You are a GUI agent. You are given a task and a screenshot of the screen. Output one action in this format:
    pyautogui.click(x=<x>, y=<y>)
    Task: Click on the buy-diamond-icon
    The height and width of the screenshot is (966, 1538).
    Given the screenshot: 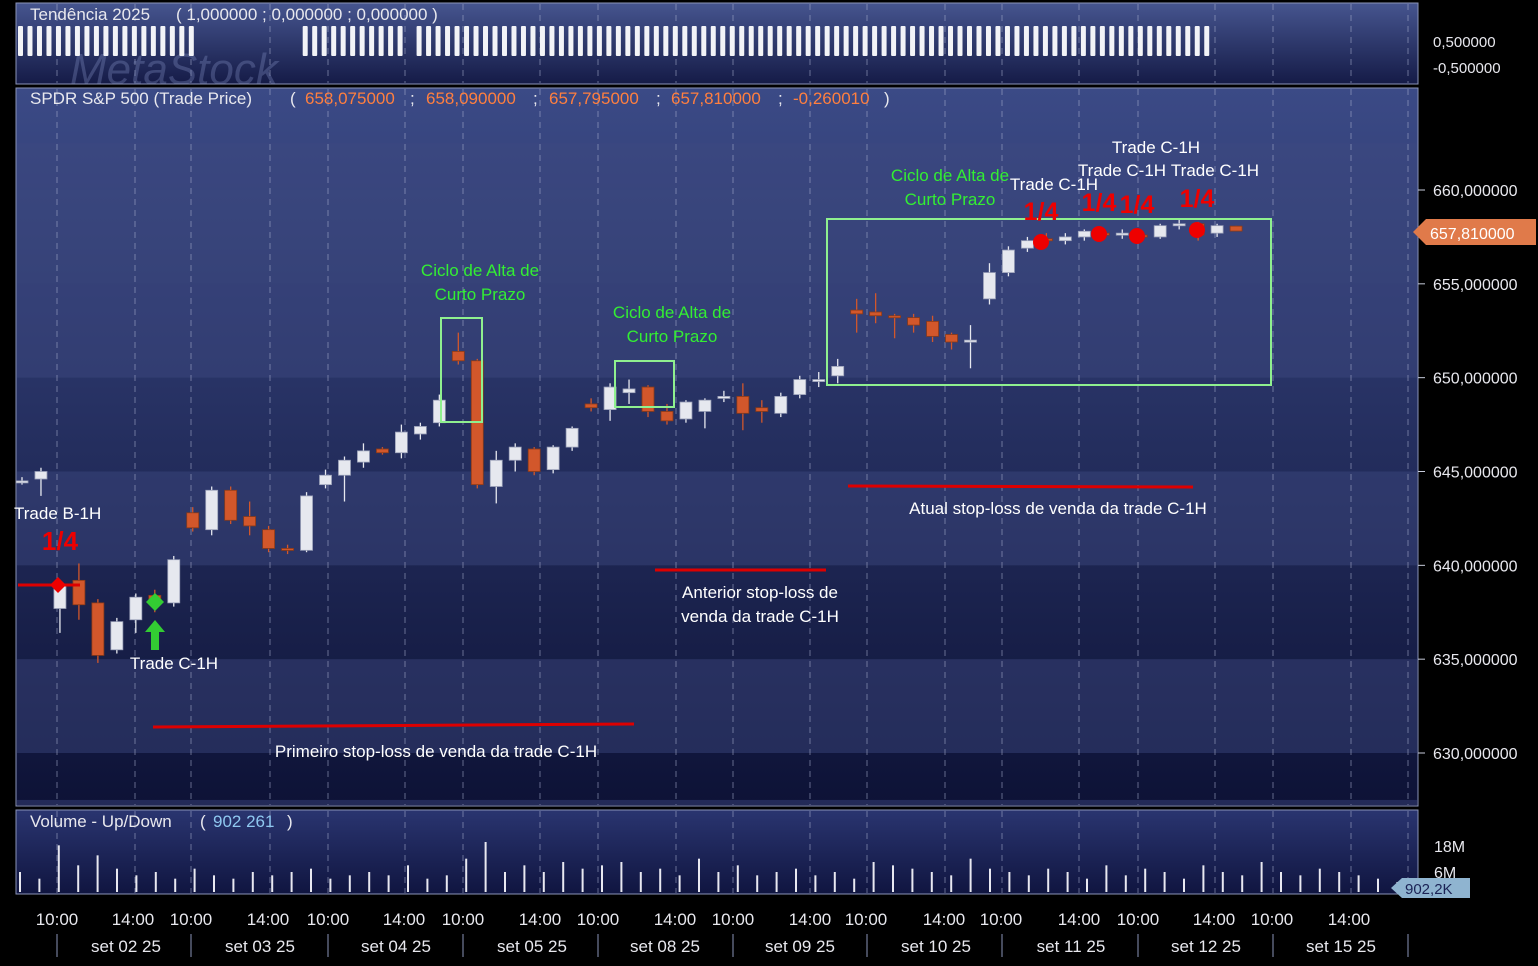 What is the action you would take?
    pyautogui.click(x=155, y=602)
    